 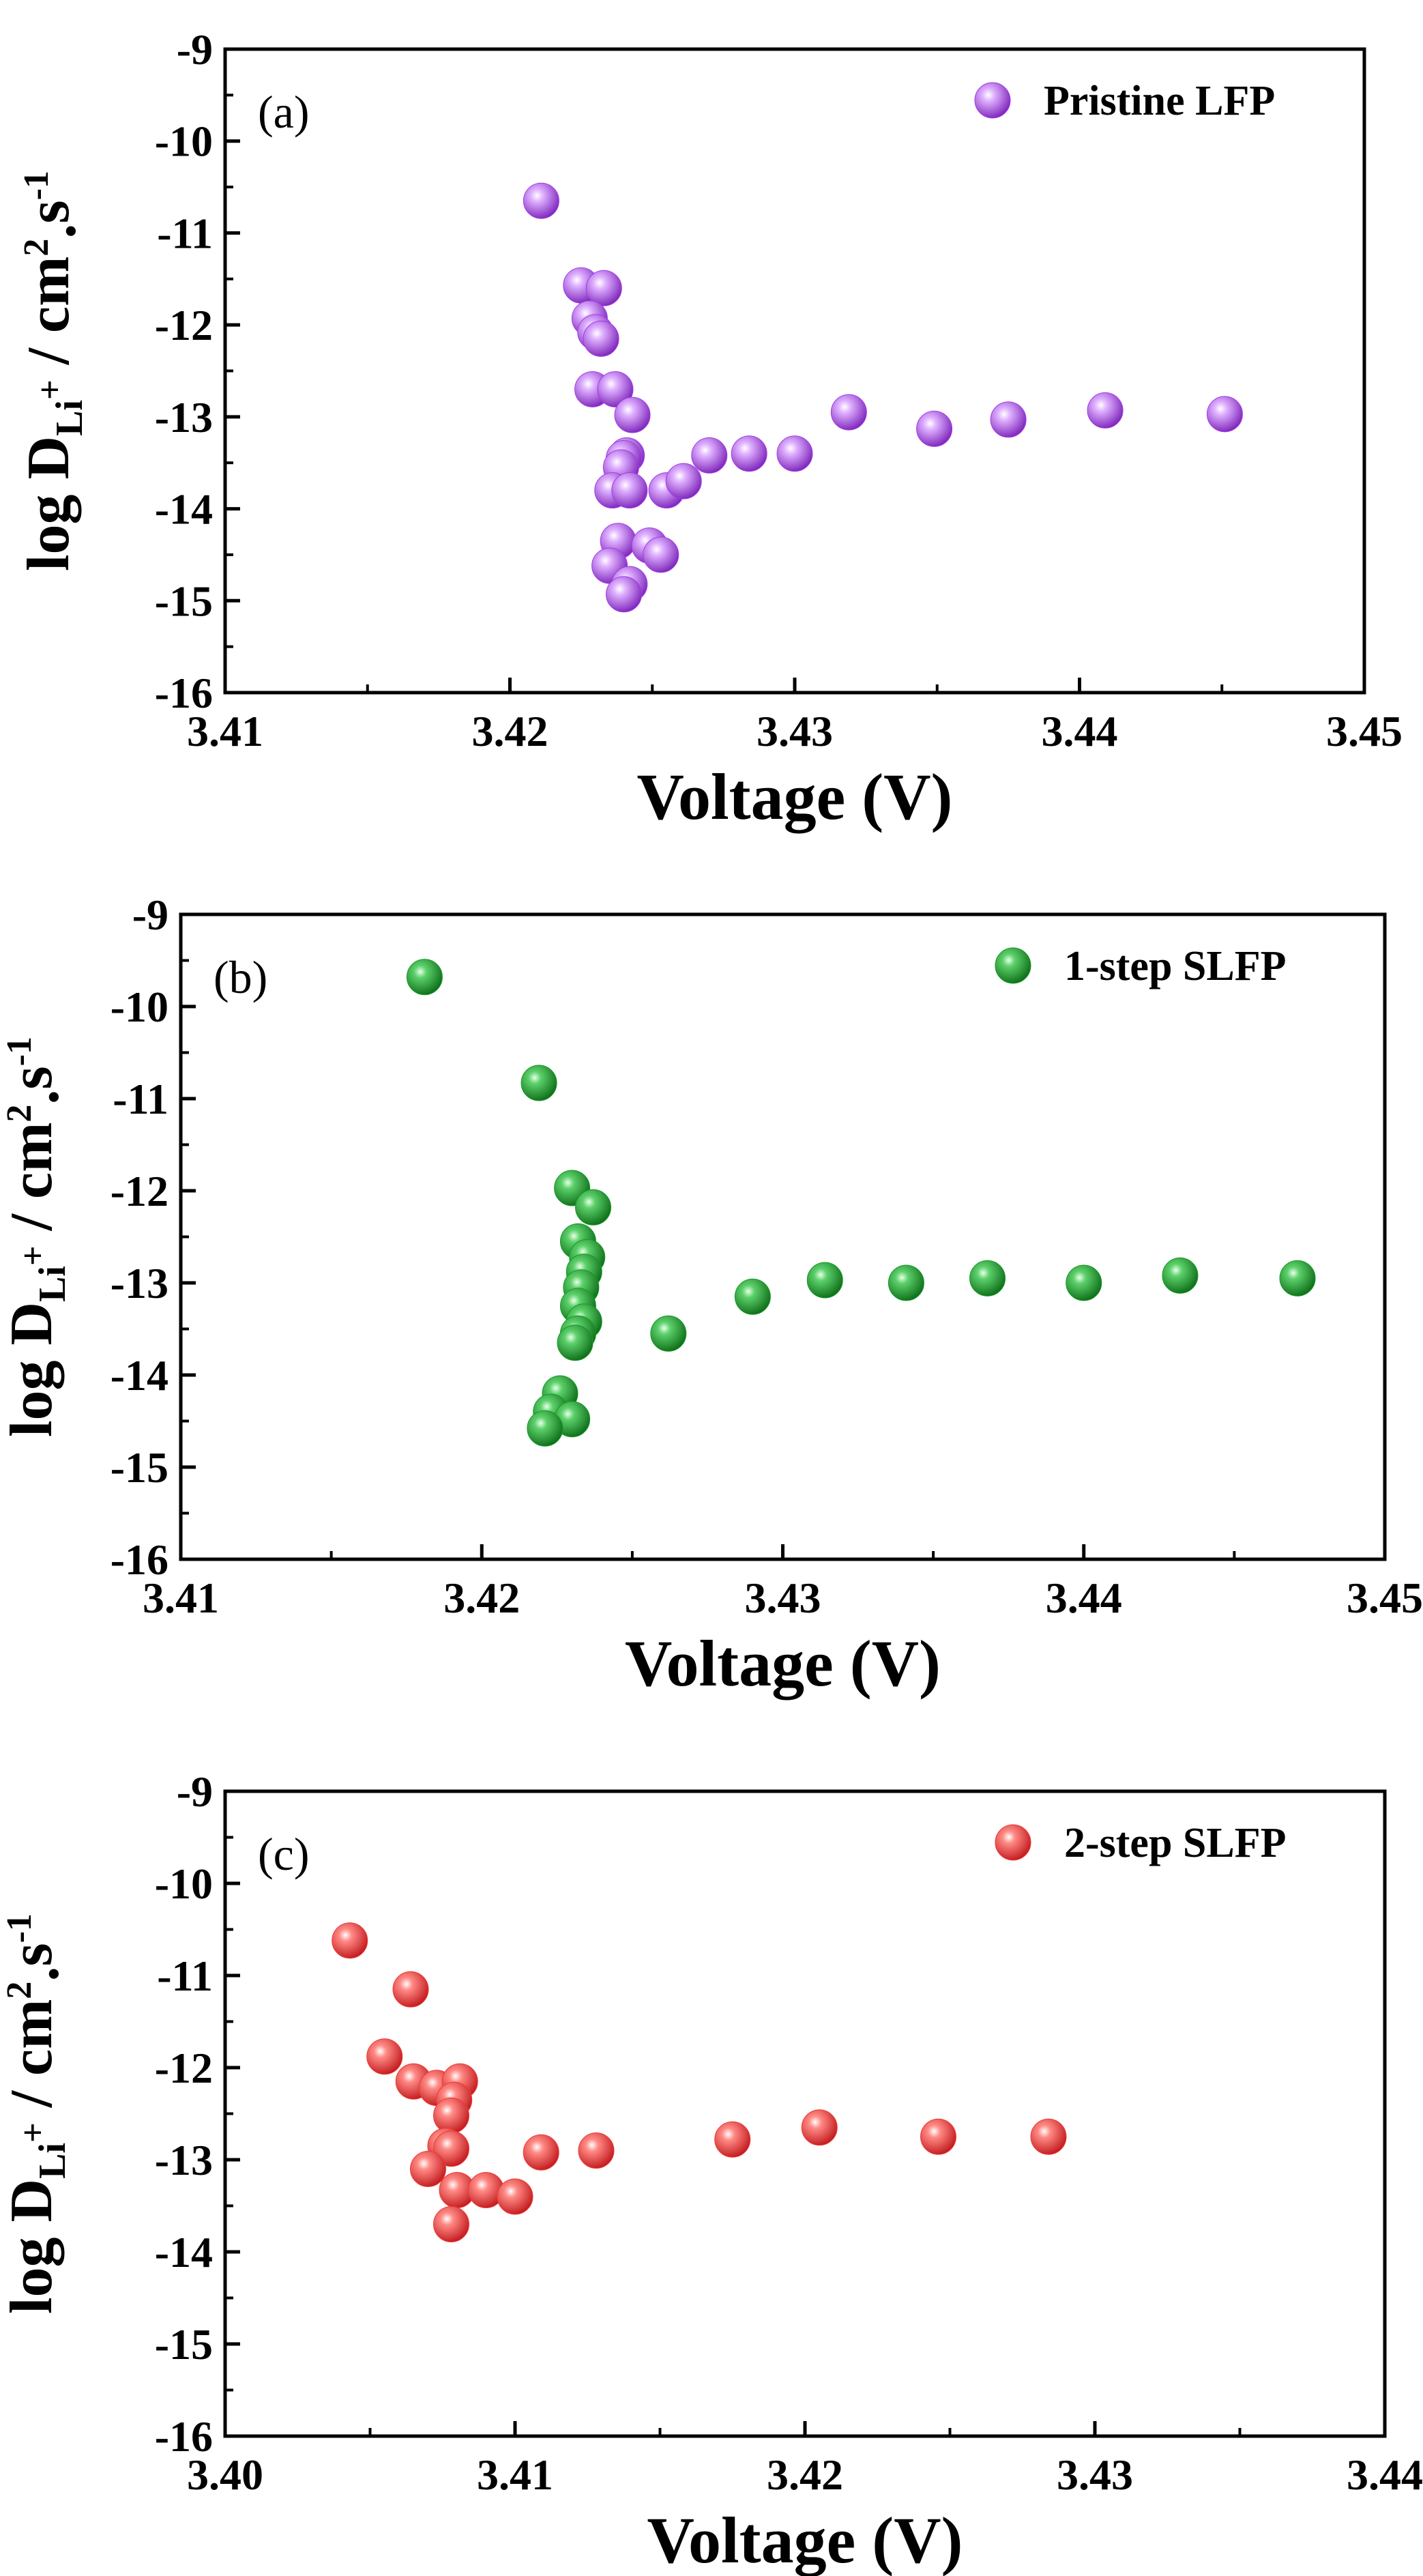 What do you see at coordinates (283, 112) in the screenshot?
I see `panel-label: (a)` at bounding box center [283, 112].